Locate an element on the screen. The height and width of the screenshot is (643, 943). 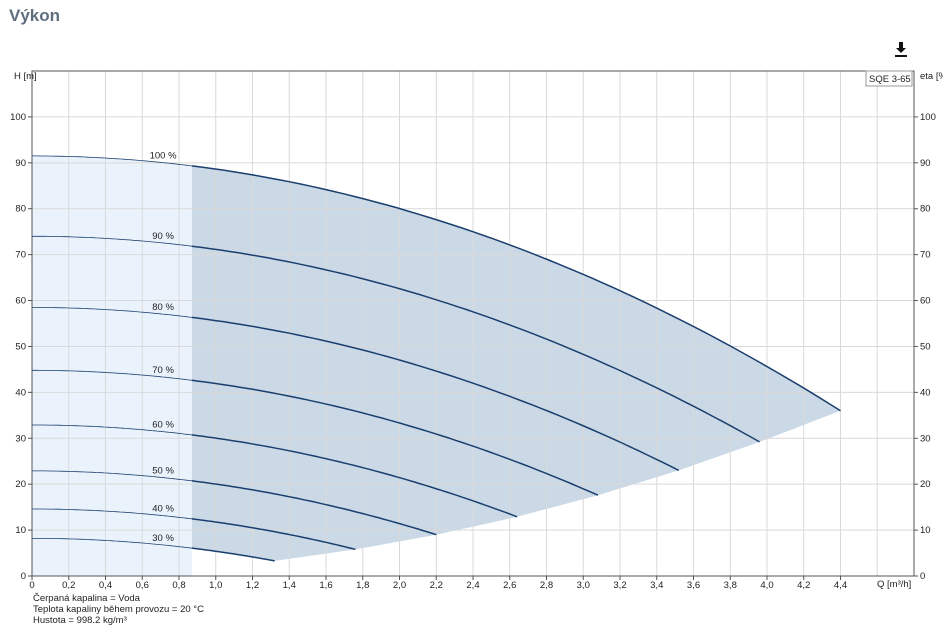
x-tick-label: 3,8 is located at coordinates (730, 585).